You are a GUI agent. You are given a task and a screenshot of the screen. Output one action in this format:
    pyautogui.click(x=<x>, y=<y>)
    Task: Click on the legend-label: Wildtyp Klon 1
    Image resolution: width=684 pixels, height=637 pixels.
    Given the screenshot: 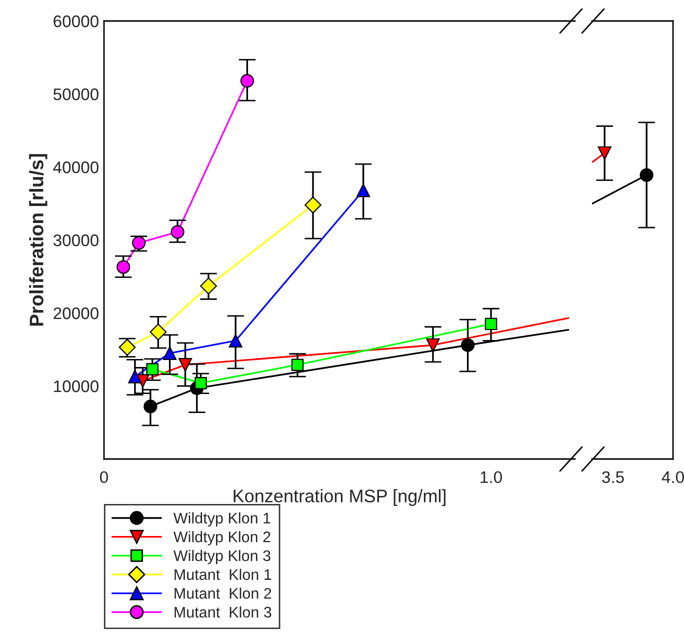 What is the action you would take?
    pyautogui.click(x=221, y=519)
    